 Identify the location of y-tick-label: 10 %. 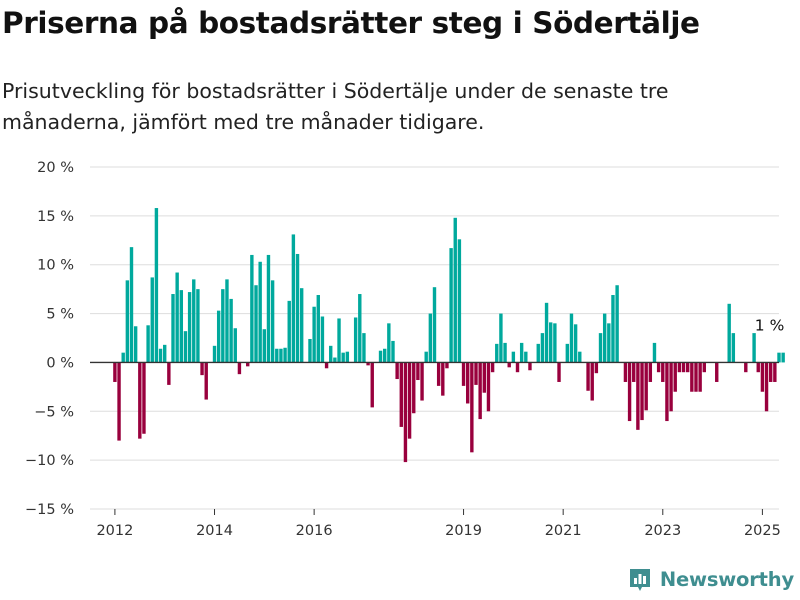
(55, 266).